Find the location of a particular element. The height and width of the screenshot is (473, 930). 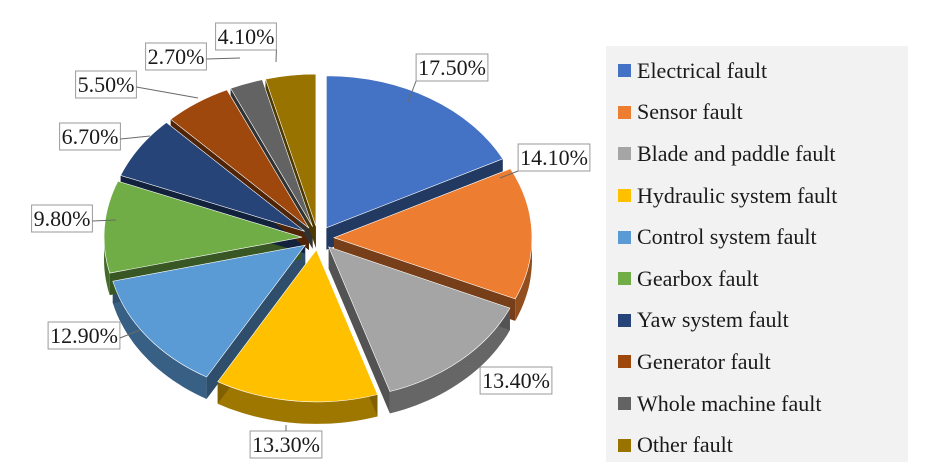

legend-item-control-system-fault: Control system fault is located at coordinates (763, 237).